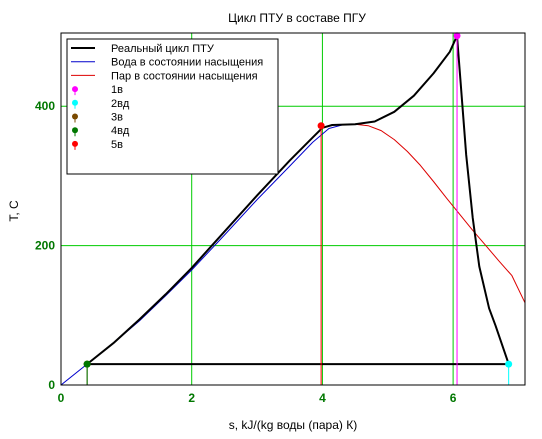 This screenshot has width=542, height=439. Describe the element at coordinates (117, 145) in the screenshot. I see `legend-label-7: 5в` at that location.